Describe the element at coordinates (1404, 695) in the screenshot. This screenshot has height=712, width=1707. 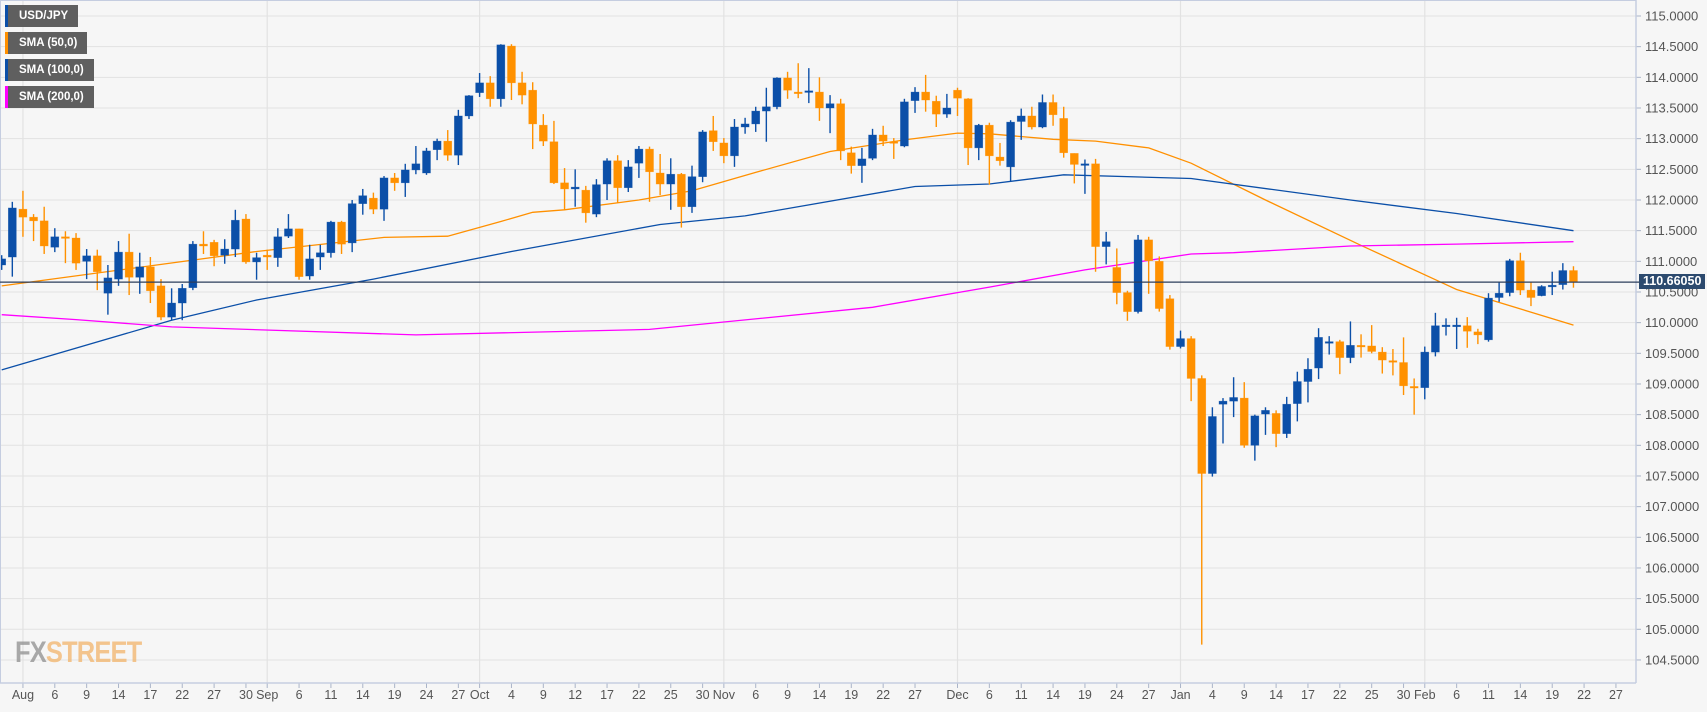
I see `x-tick-label: 30` at that location.